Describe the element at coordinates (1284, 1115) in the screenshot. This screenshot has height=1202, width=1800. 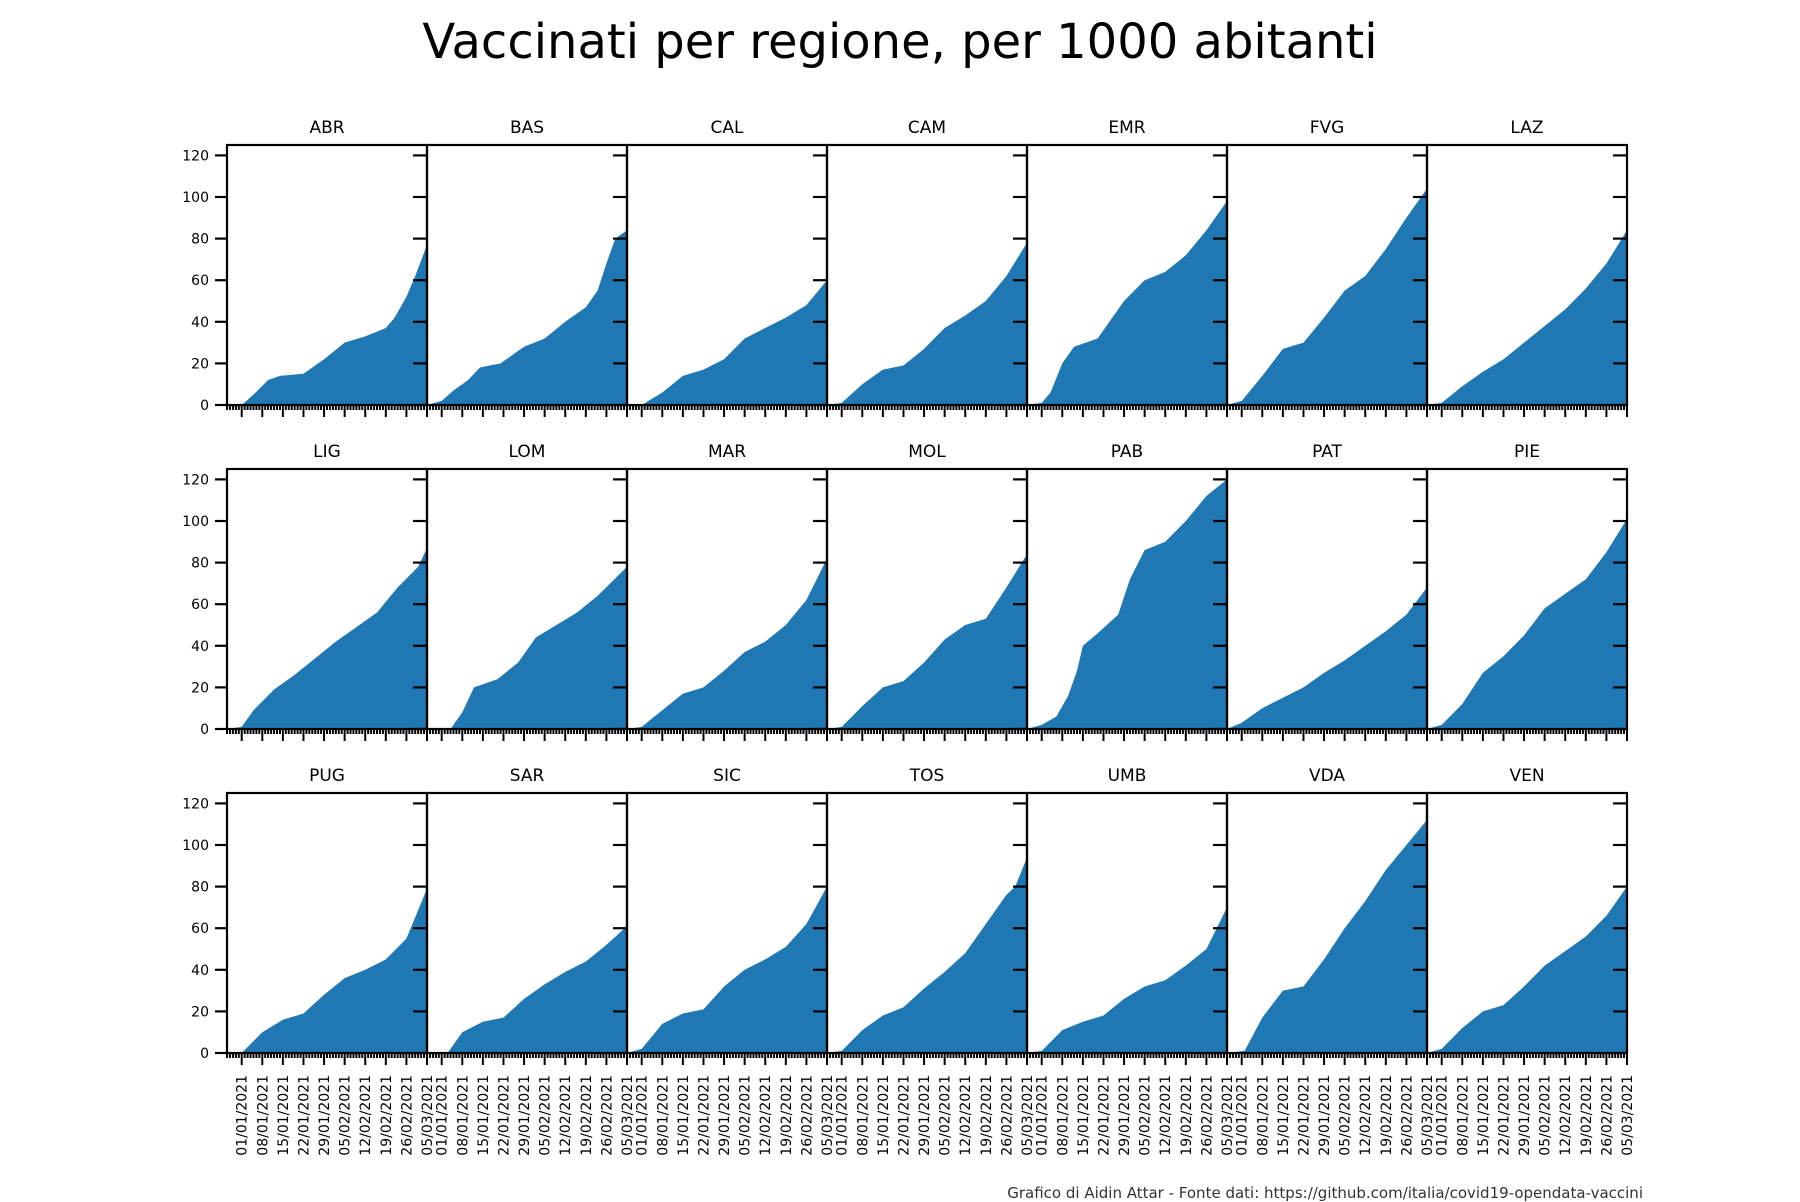
I see `xtick-label-vda-2: 15/01/2021` at that location.